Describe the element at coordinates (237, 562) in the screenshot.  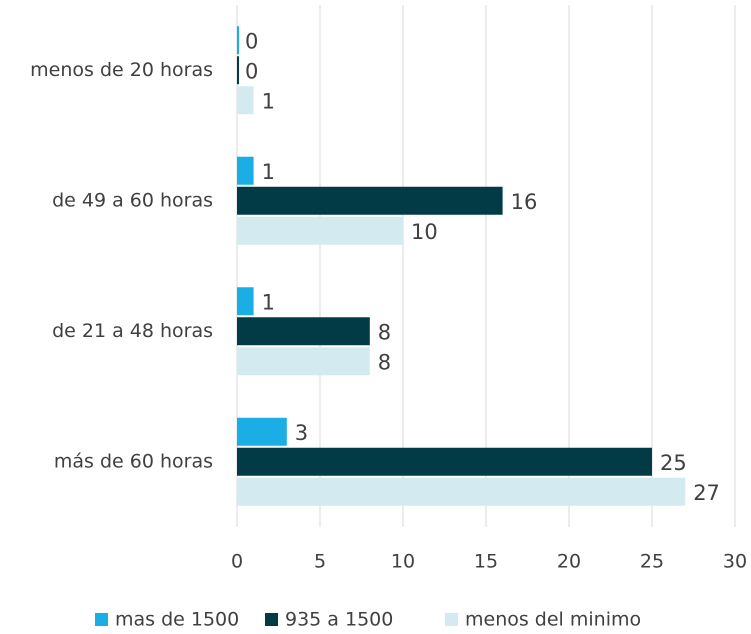
I see `x-tick-label: 0` at that location.